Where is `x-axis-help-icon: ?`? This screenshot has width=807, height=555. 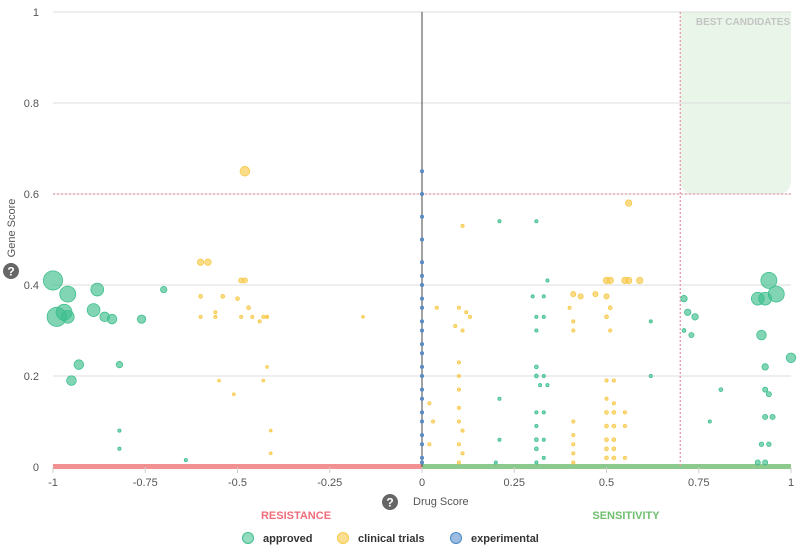 x-axis-help-icon: ? is located at coordinates (390, 502).